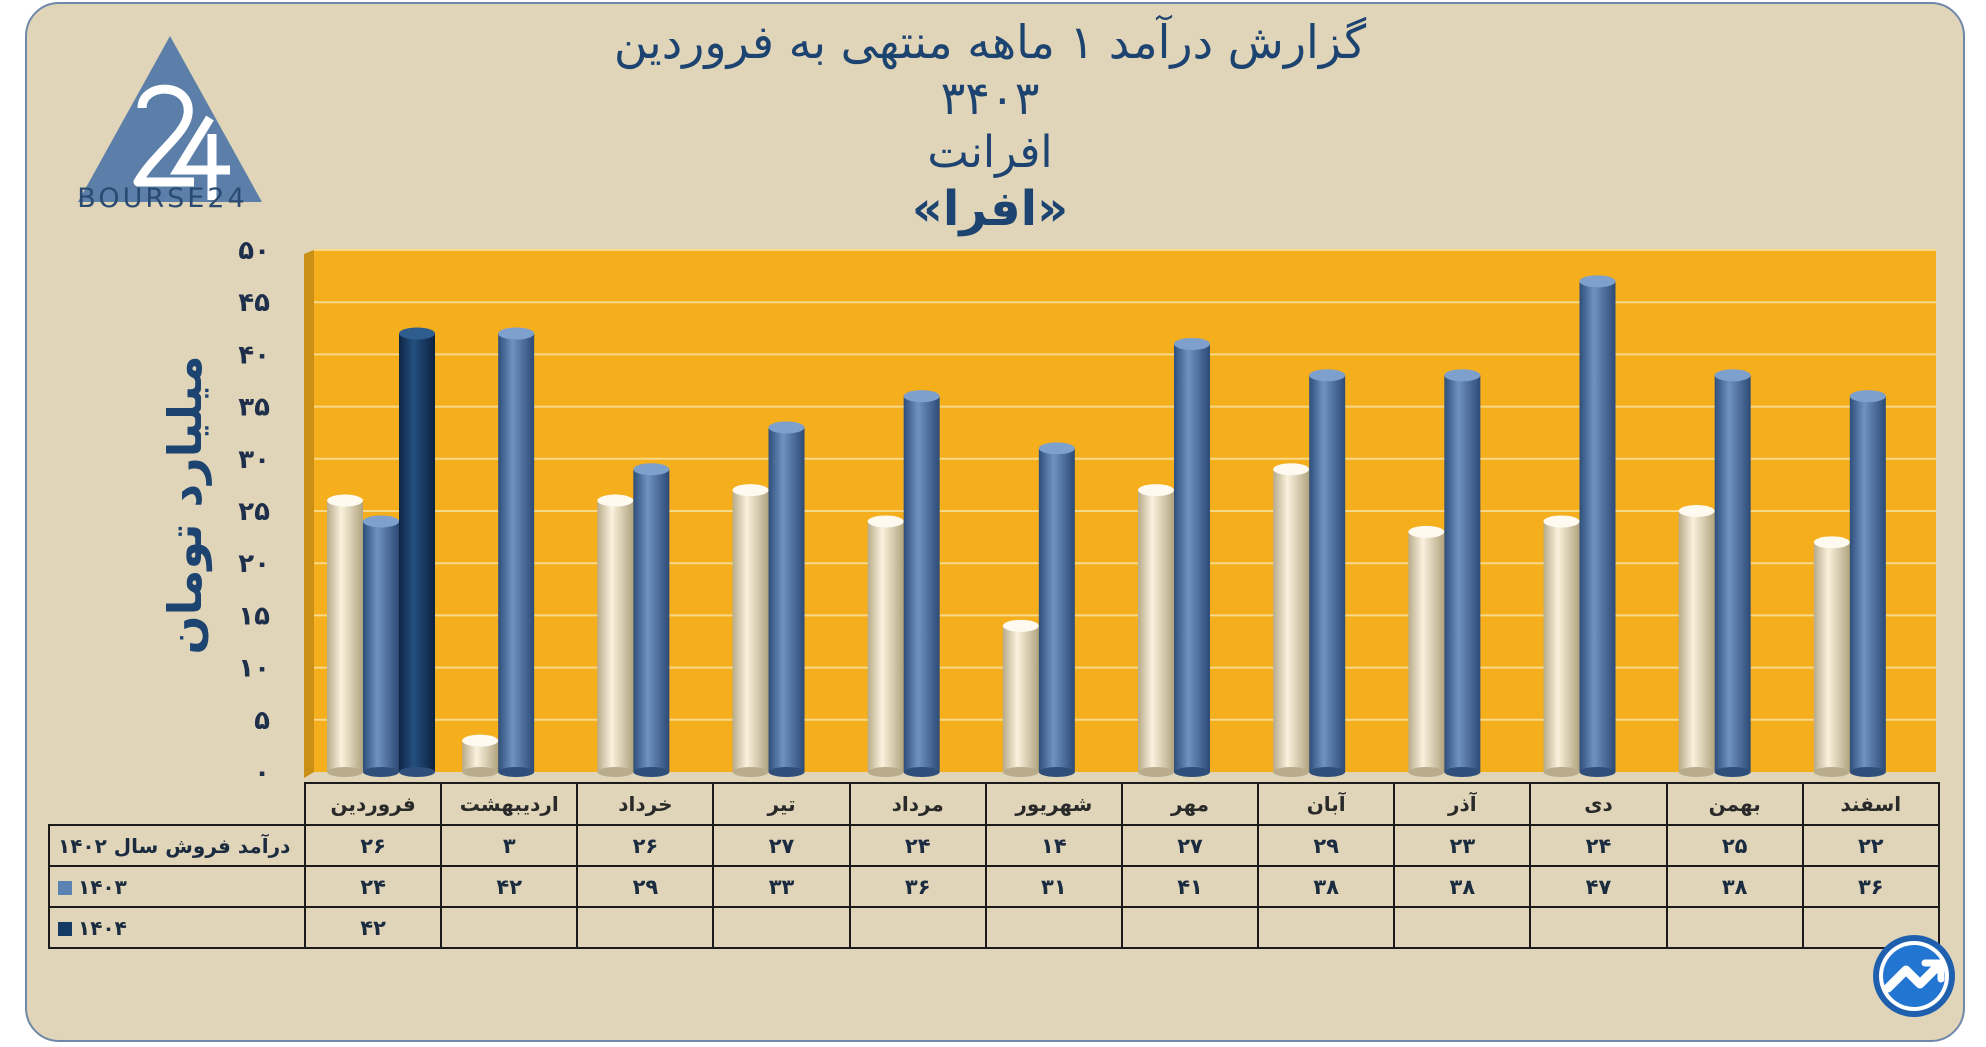 The height and width of the screenshot is (1047, 1986). I want to click on y-tick-label: ۳۰, so click(254, 460).